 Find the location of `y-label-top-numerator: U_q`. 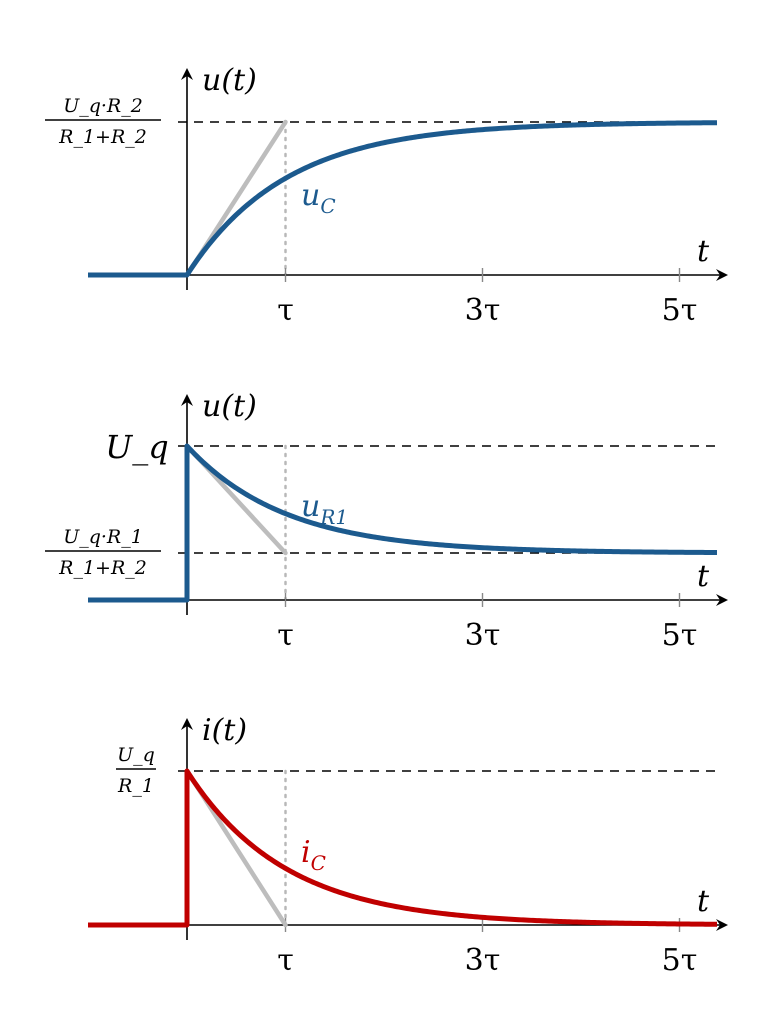

y-label-top-numerator: U_q is located at coordinates (136, 755).